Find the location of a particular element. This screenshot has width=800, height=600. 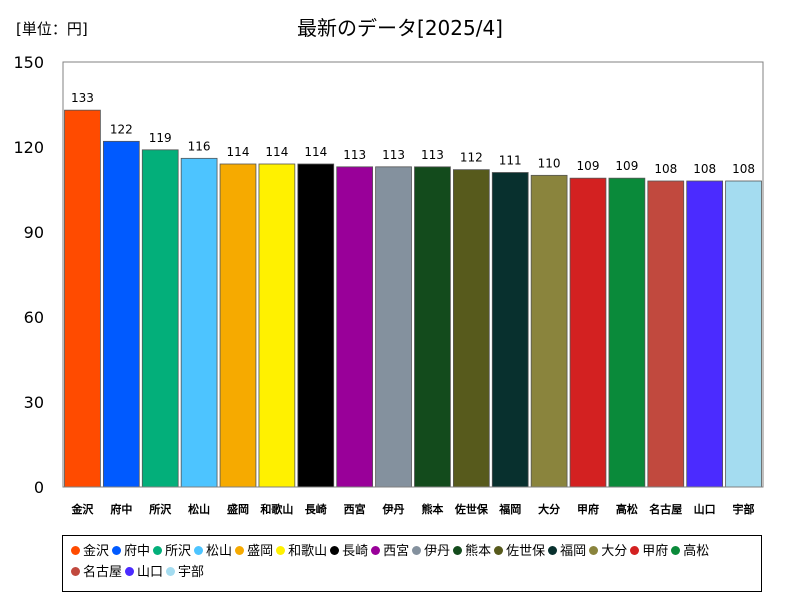

x-tick-label: 府中 is located at coordinates (121, 509).